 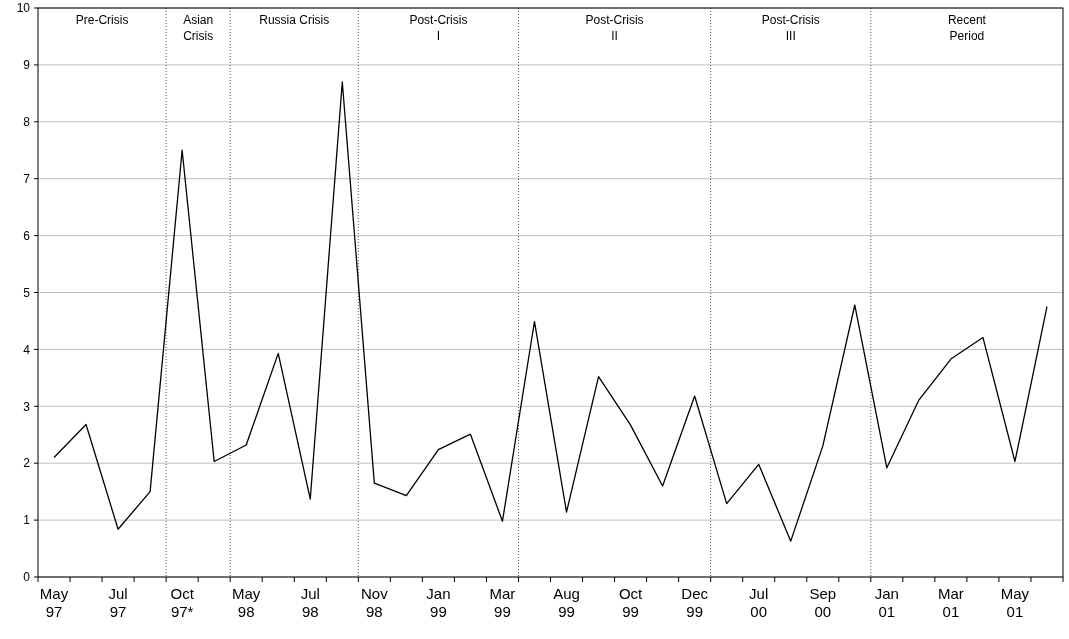 What do you see at coordinates (502, 602) in the screenshot?
I see `x-tick-label: Mar 99` at bounding box center [502, 602].